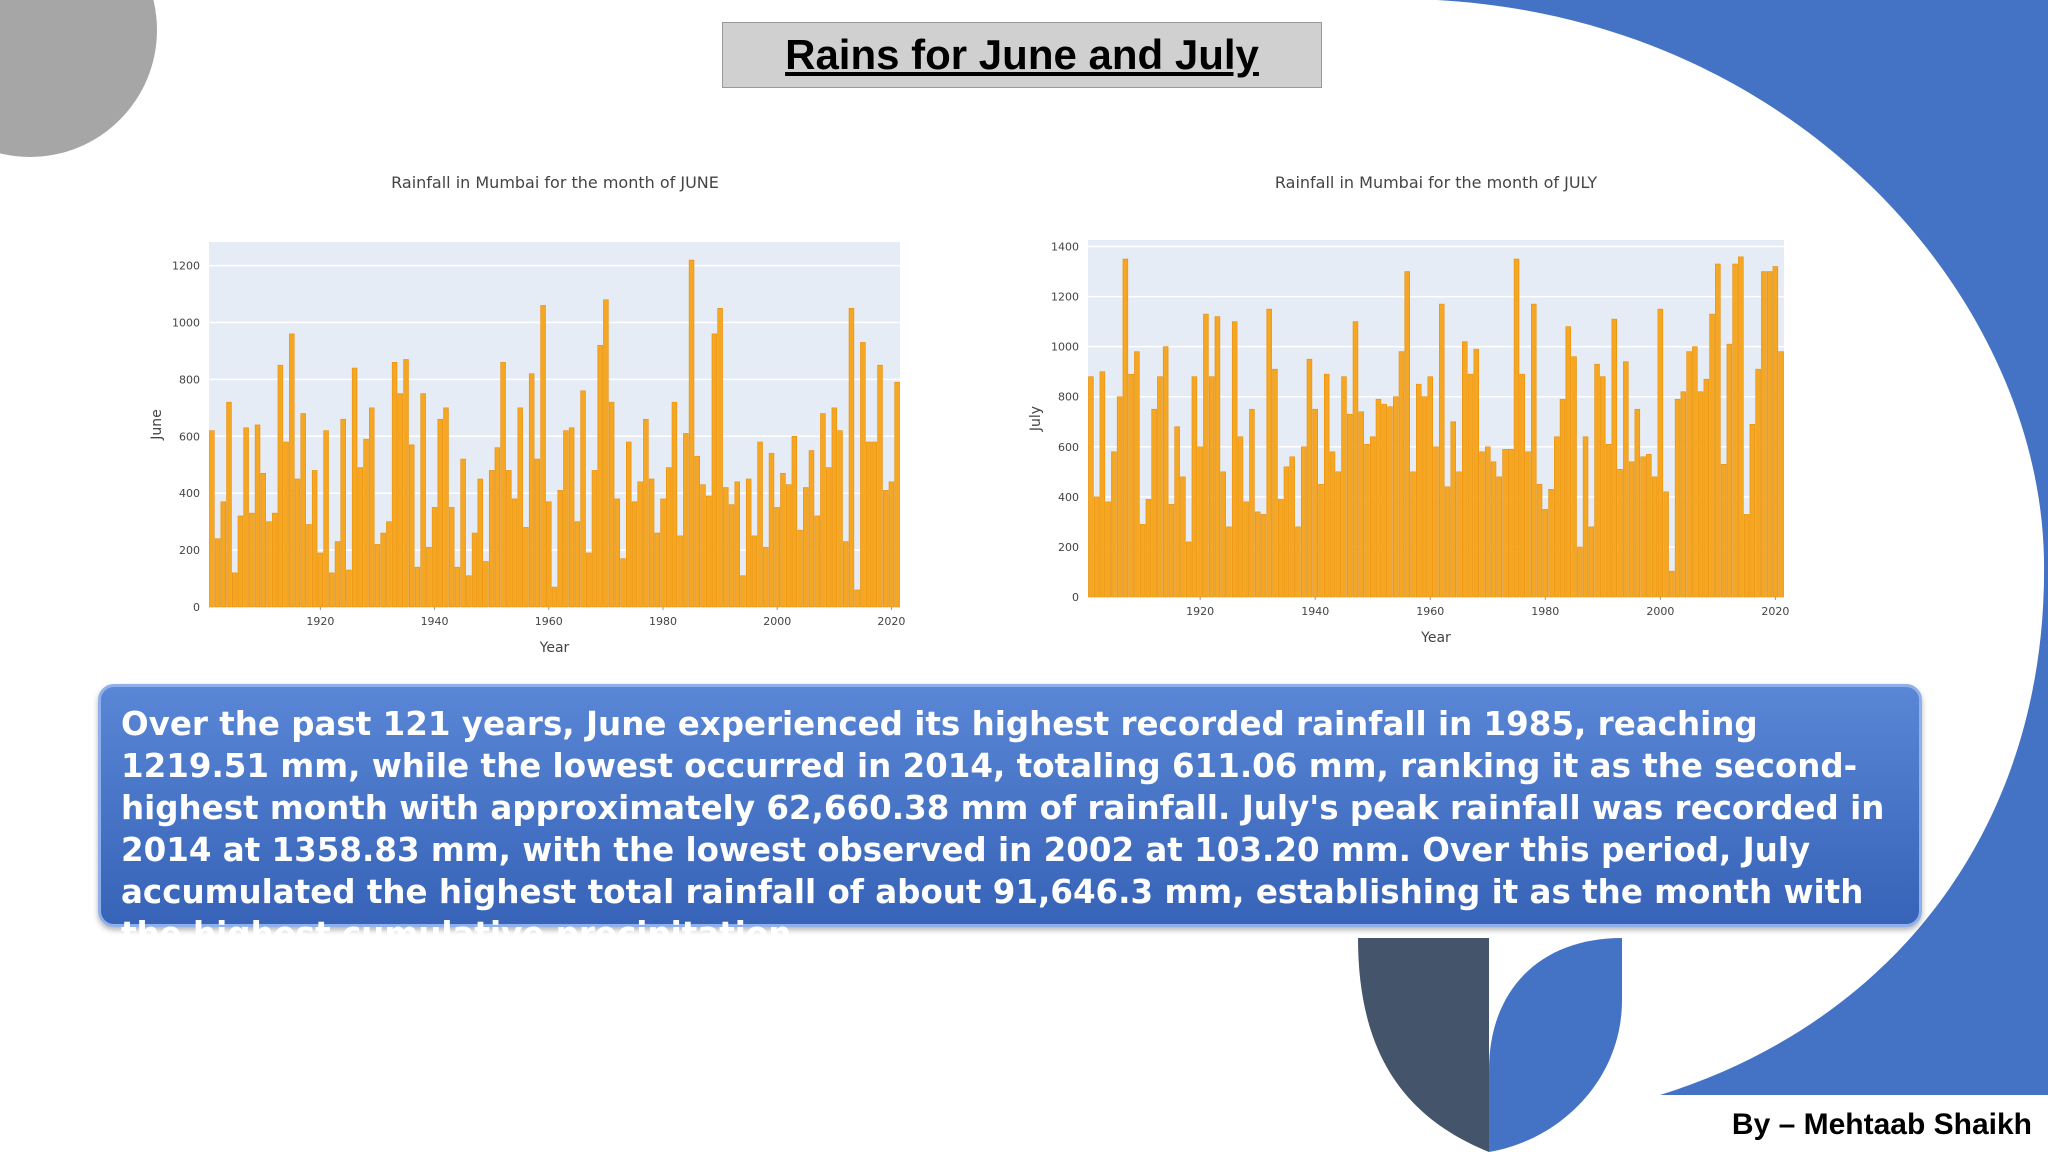  Describe the element at coordinates (555, 182) in the screenshot. I see `chart-title: Rainfall in Mumbai for the month of JUNE` at that location.